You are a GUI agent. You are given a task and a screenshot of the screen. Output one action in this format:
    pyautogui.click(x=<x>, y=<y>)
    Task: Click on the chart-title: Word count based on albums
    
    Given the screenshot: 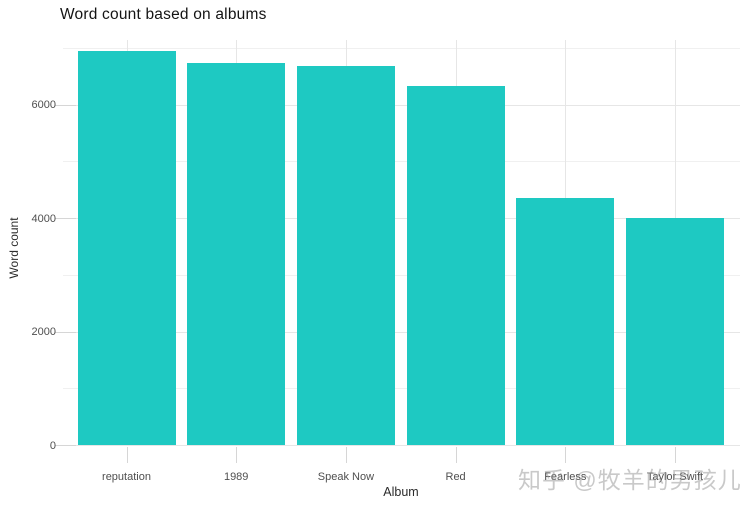 What is the action you would take?
    pyautogui.click(x=163, y=14)
    